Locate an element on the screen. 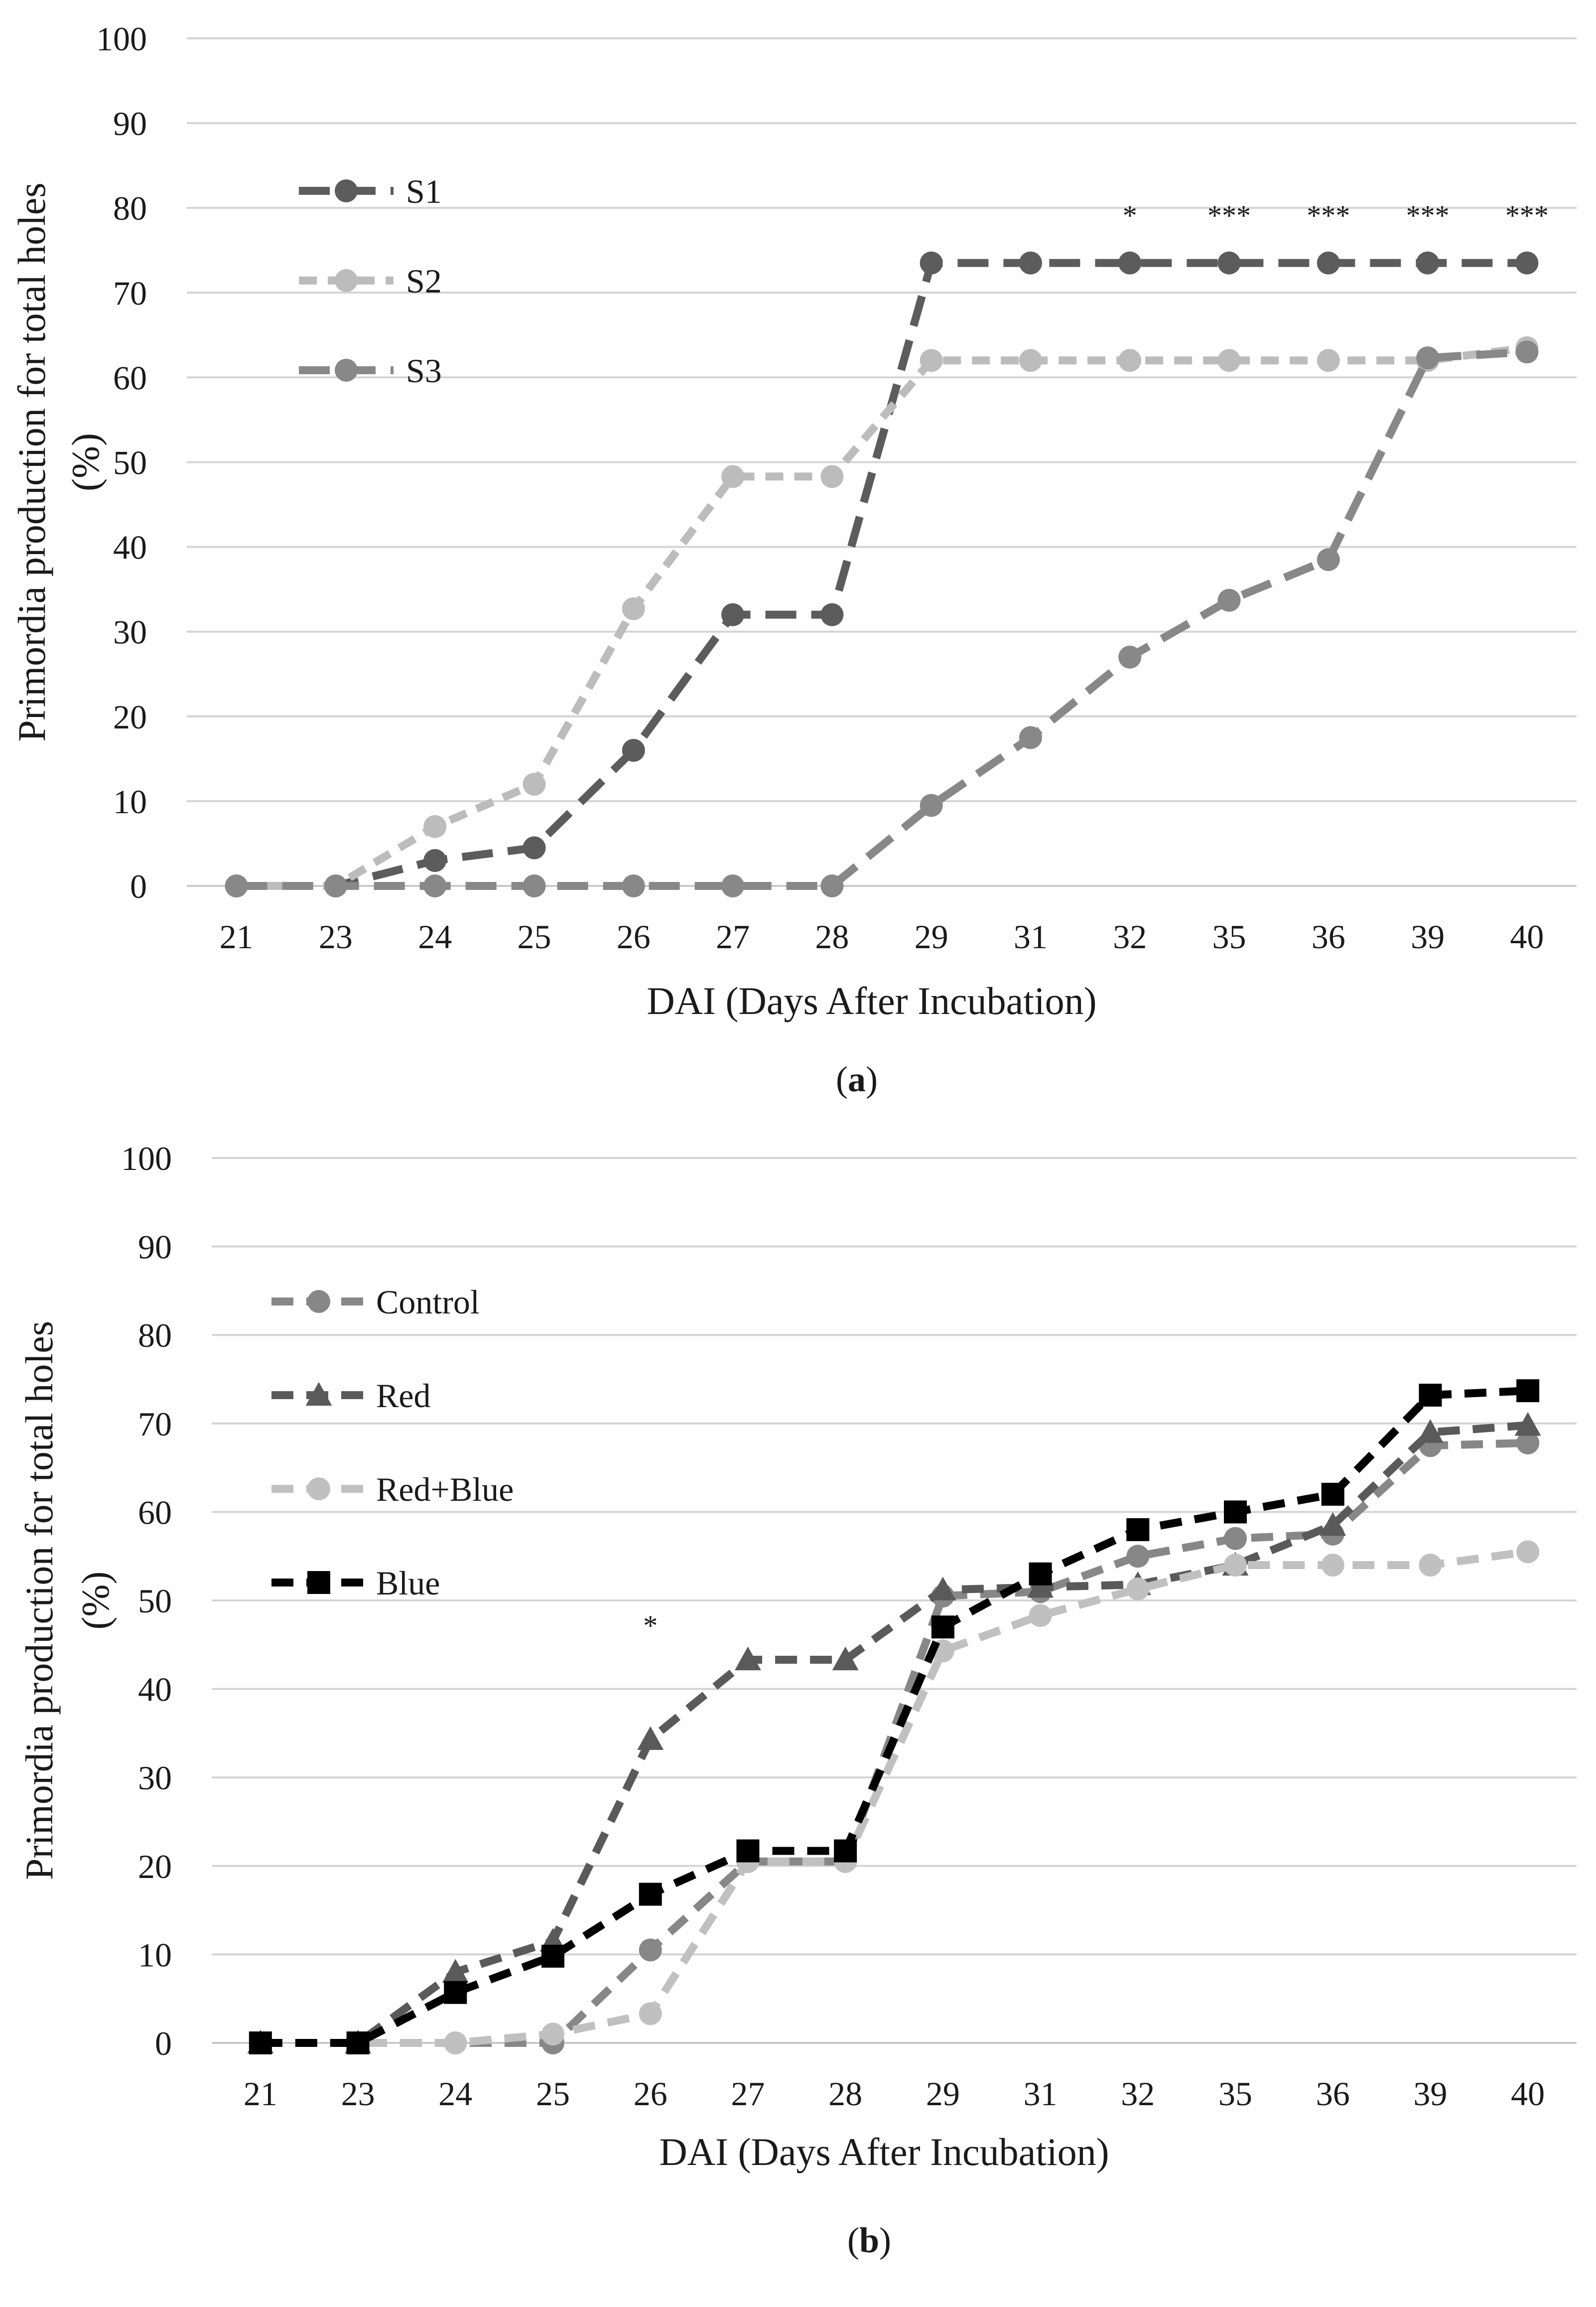  x-axis-title: DAI (Days After Incubation) is located at coordinates (871, 1000).